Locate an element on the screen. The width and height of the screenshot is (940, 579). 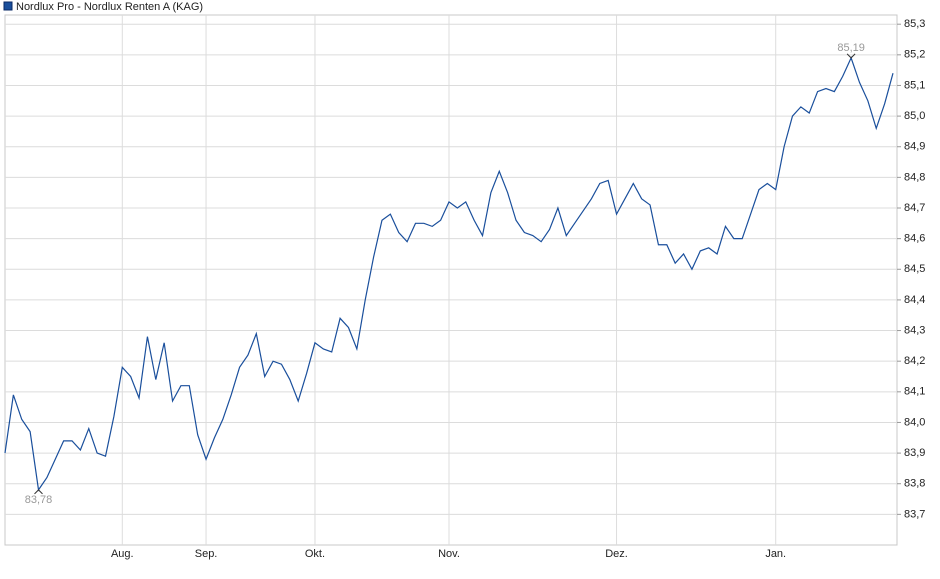
y-tick-label: 84,3 is located at coordinates (914, 330).